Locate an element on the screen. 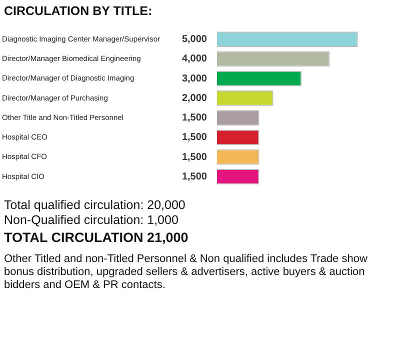 The height and width of the screenshot is (344, 394). data-label: 2,000 is located at coordinates (195, 98).